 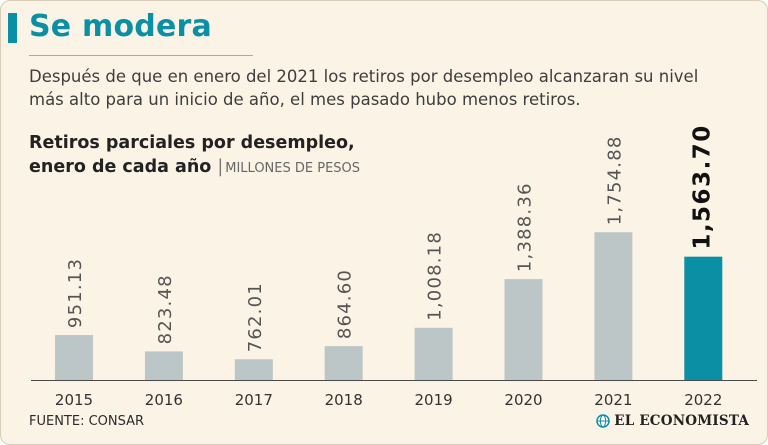 What do you see at coordinates (434, 400) in the screenshot?
I see `tick-label-2019: 2019` at bounding box center [434, 400].